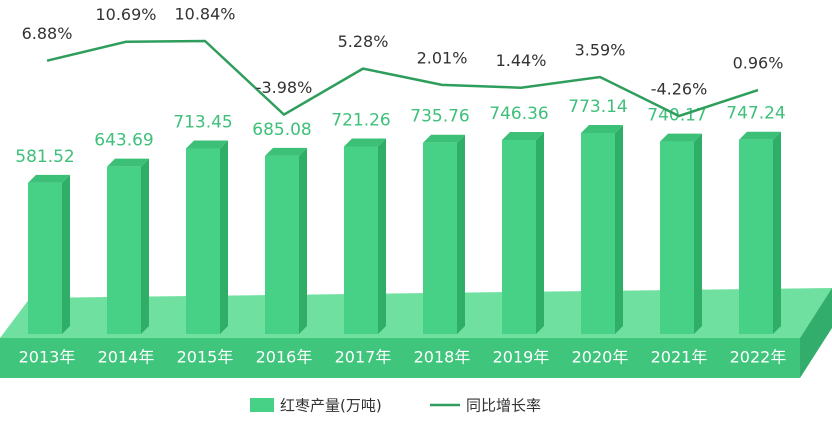 This screenshot has height=424, width=832. I want to click on line-value-label: -3.98%, so click(284, 87).